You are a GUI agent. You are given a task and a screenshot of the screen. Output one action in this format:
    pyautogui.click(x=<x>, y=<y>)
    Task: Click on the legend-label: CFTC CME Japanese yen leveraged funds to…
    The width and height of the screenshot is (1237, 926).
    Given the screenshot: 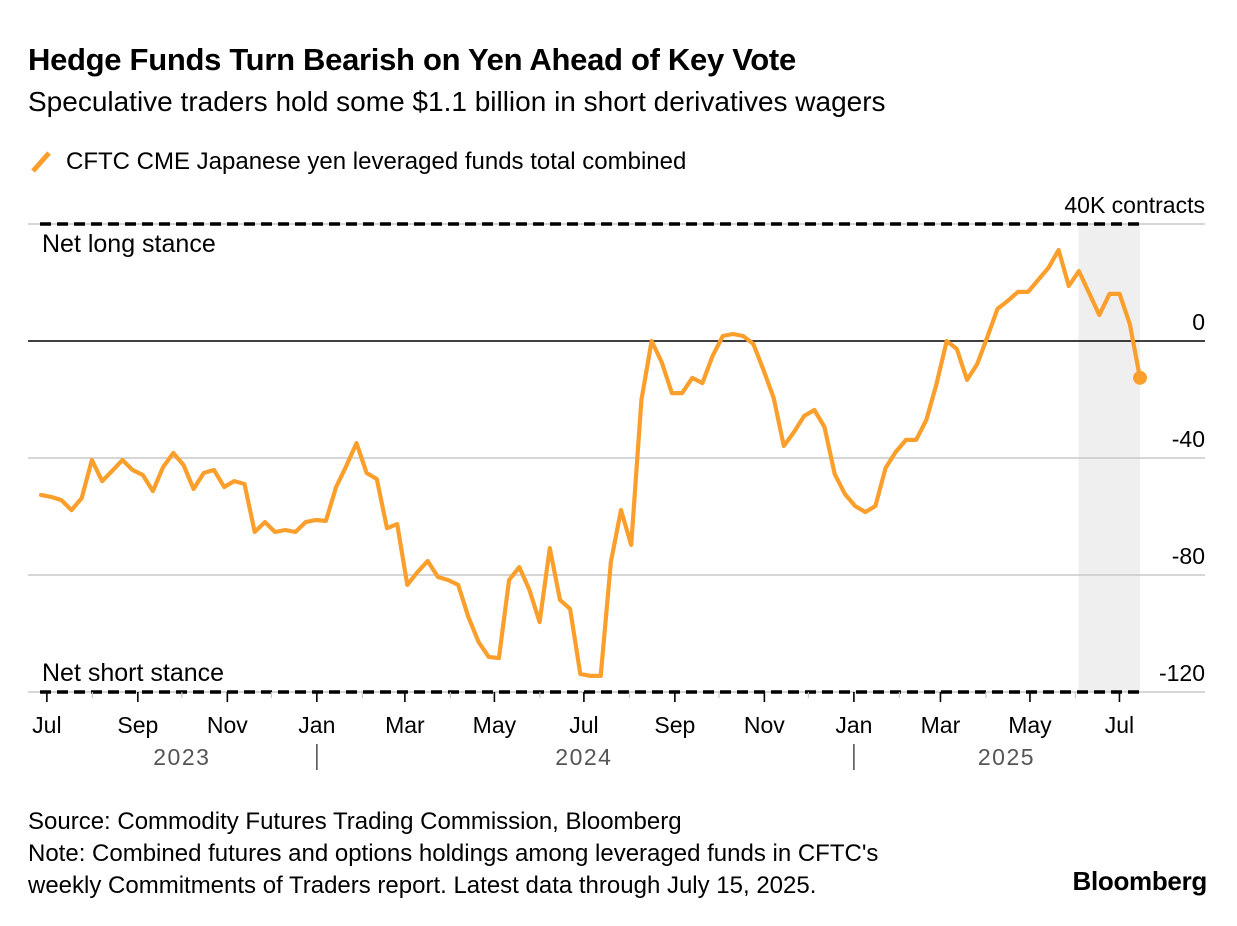 What is the action you would take?
    pyautogui.click(x=376, y=161)
    